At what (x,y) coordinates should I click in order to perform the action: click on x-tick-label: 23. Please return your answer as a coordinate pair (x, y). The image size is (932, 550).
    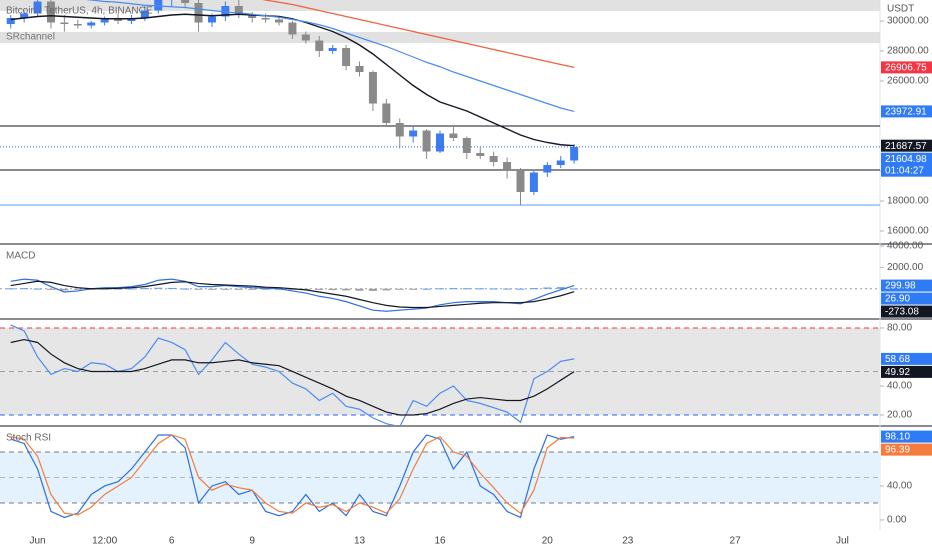
    Looking at the image, I should click on (628, 541).